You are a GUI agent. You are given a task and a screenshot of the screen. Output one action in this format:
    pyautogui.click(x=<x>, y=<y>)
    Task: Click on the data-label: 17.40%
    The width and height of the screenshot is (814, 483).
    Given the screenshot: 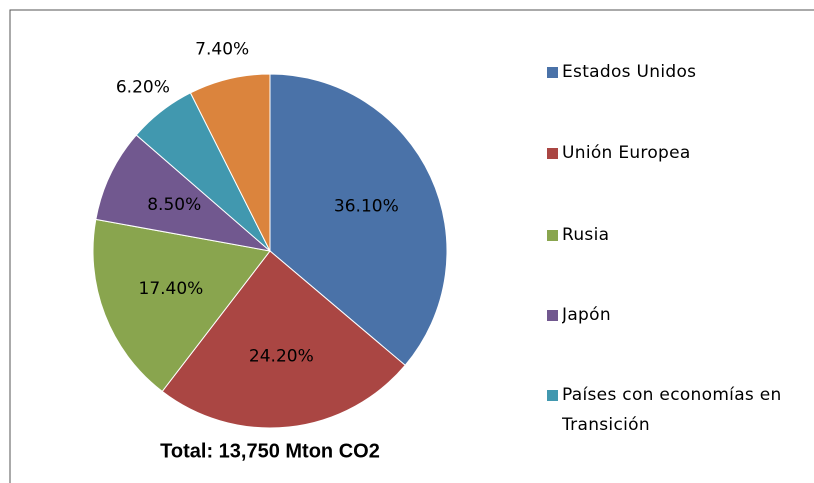 What is the action you would take?
    pyautogui.click(x=171, y=289)
    